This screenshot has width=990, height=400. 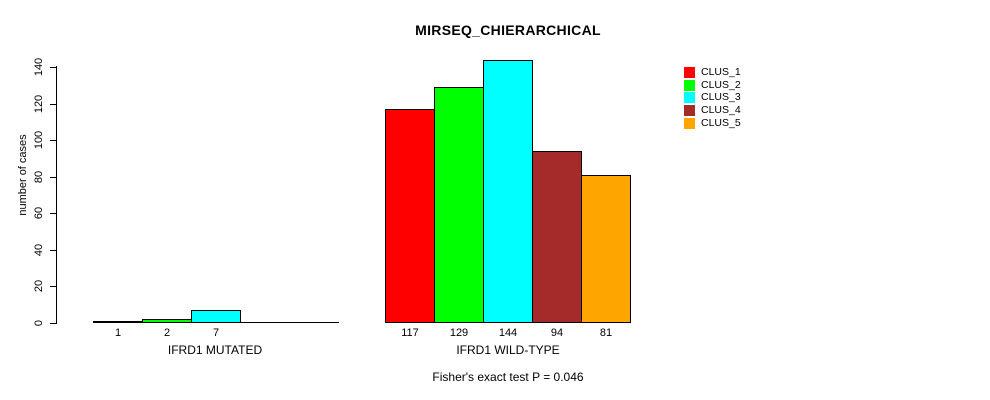 I want to click on y-tick-label: 0, so click(x=39, y=323).